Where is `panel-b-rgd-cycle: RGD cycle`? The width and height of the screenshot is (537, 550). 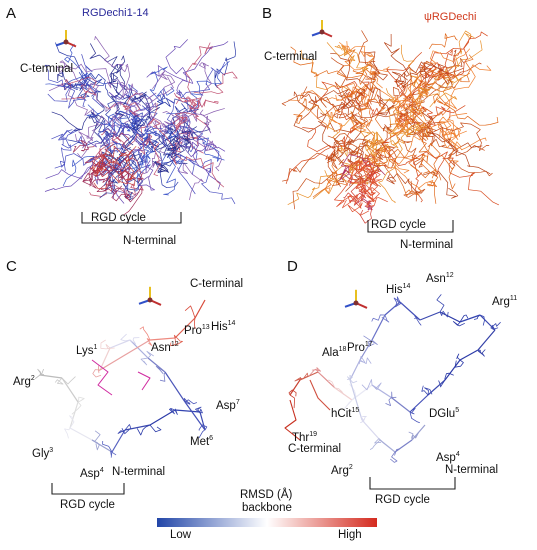
panel-b-rgd-cycle: RGD cycle is located at coordinates (398, 225).